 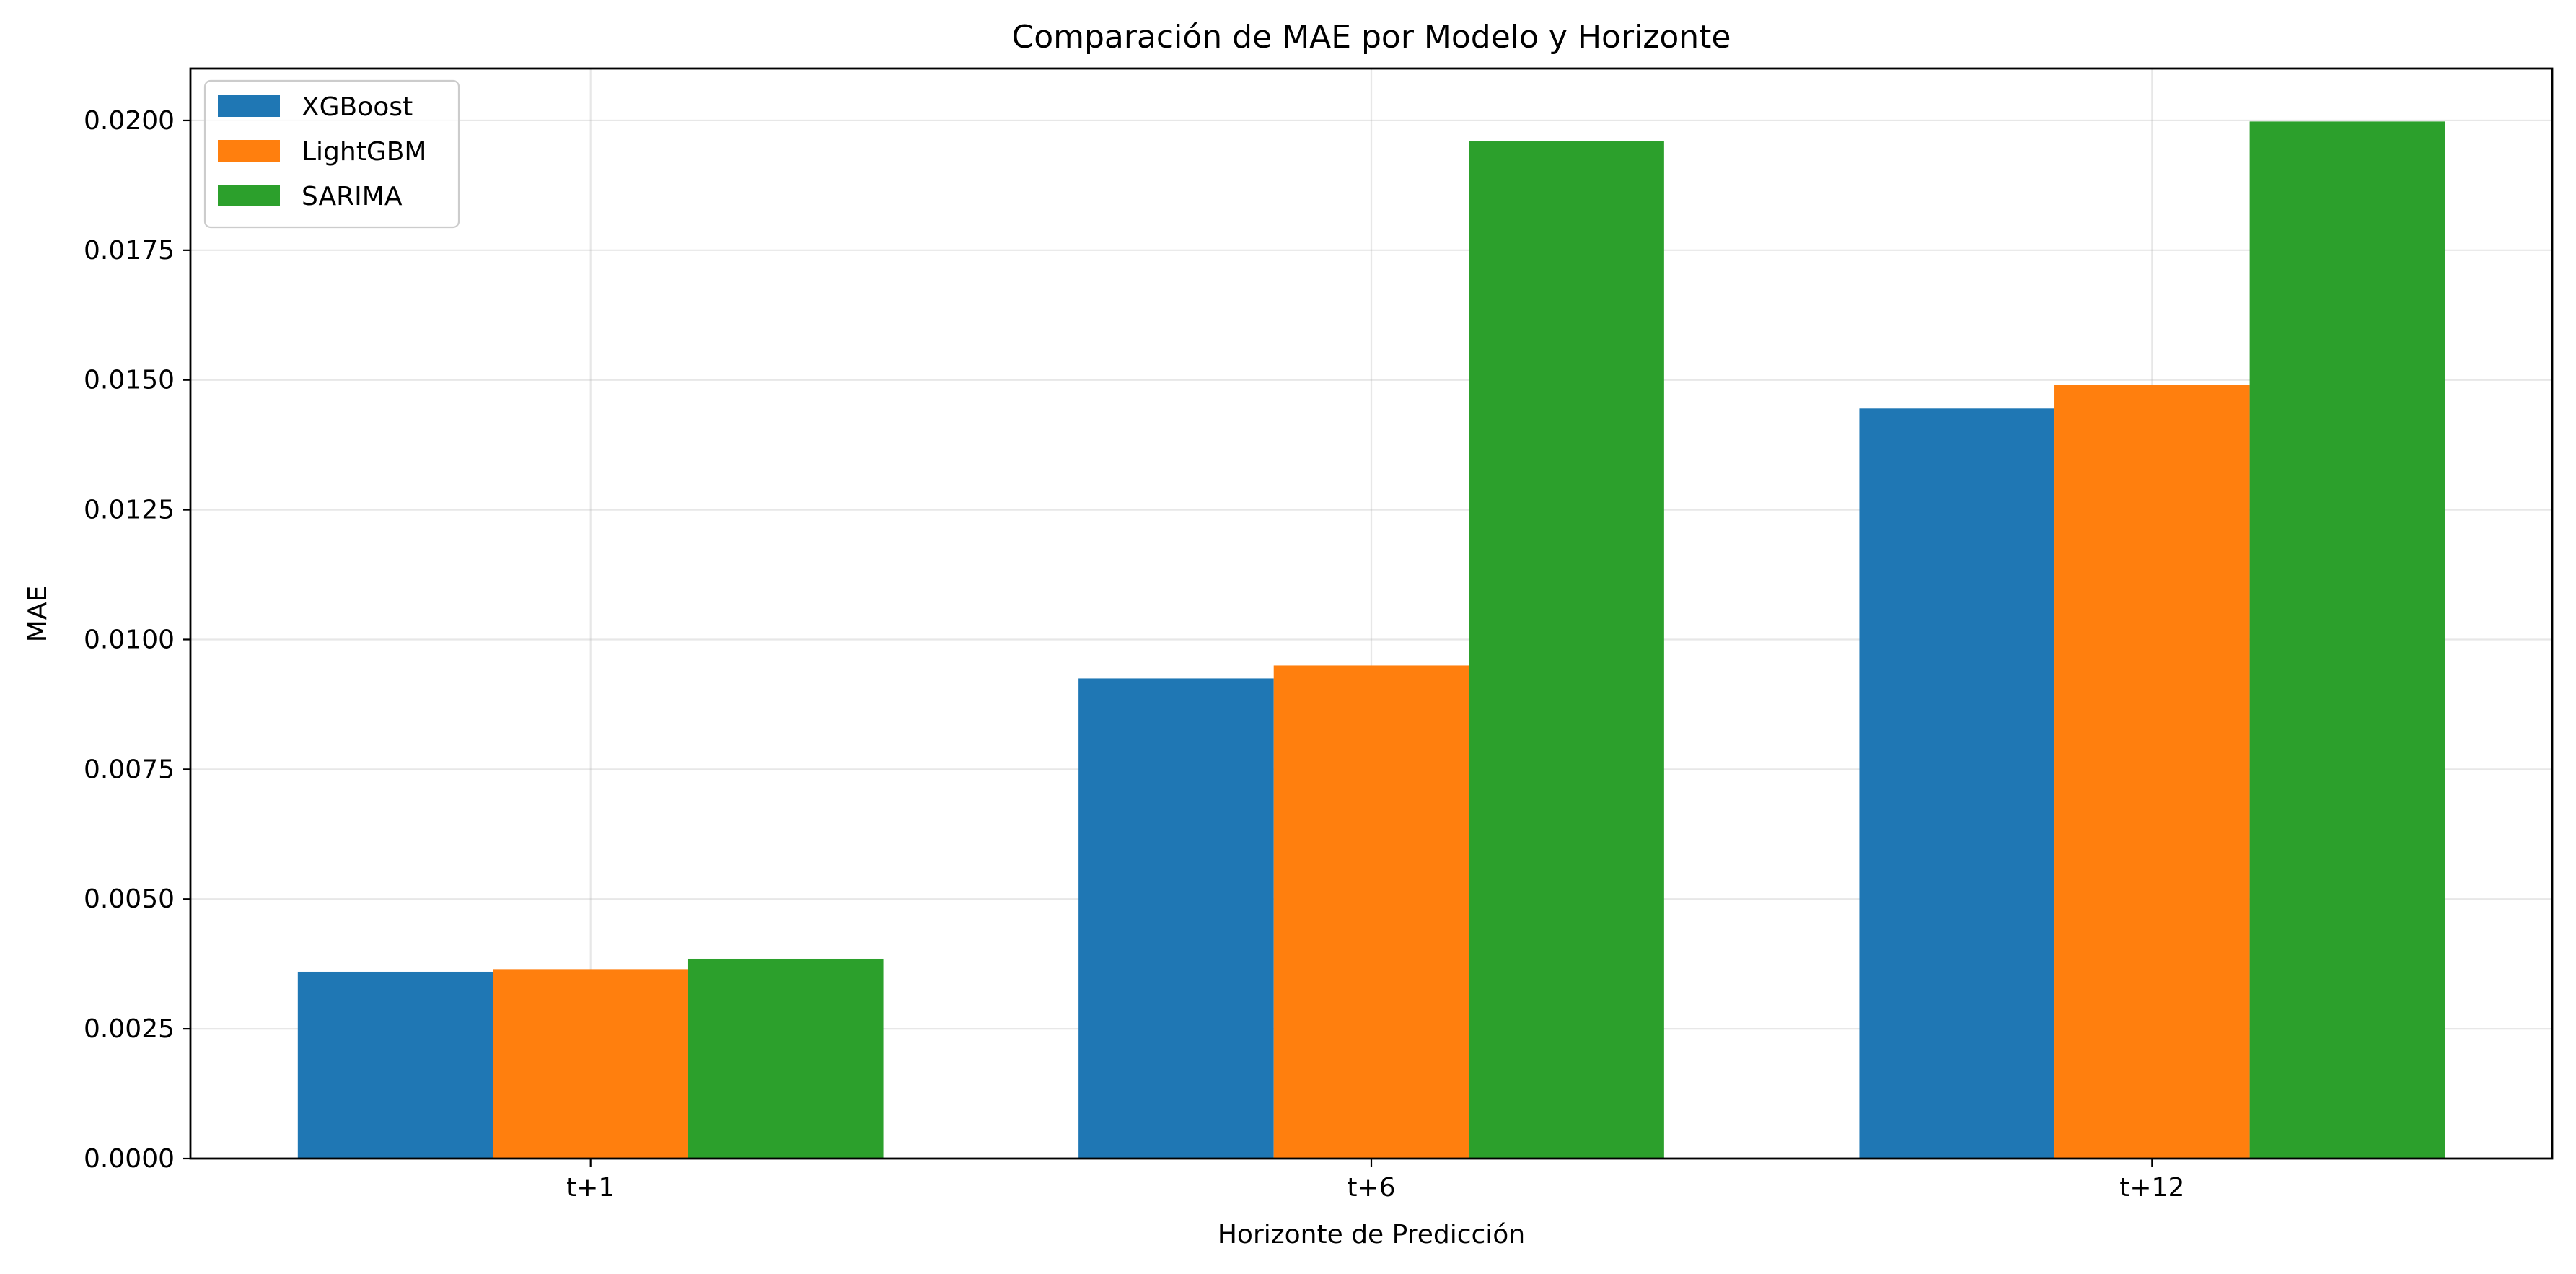 What do you see at coordinates (590, 1188) in the screenshot?
I see `x-tick-label: t+1` at bounding box center [590, 1188].